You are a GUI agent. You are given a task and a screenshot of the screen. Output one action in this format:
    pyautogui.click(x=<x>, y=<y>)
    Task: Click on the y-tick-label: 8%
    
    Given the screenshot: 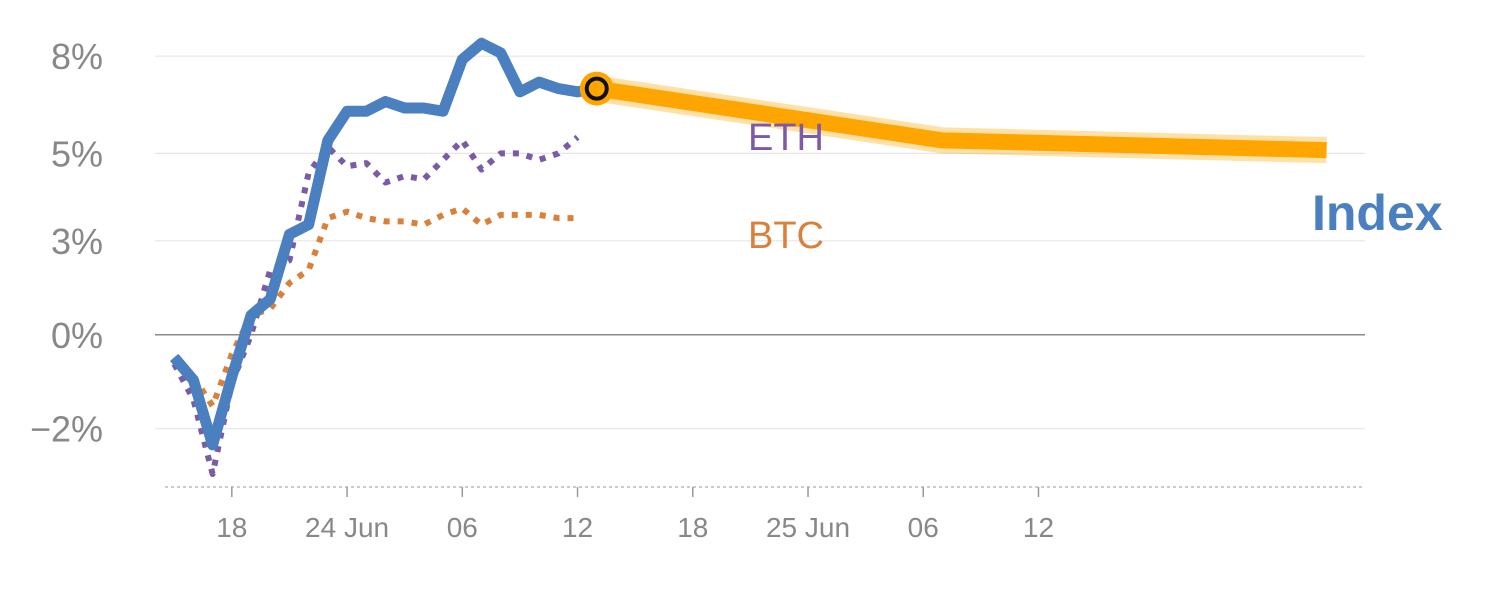 What is the action you would take?
    pyautogui.click(x=77, y=56)
    